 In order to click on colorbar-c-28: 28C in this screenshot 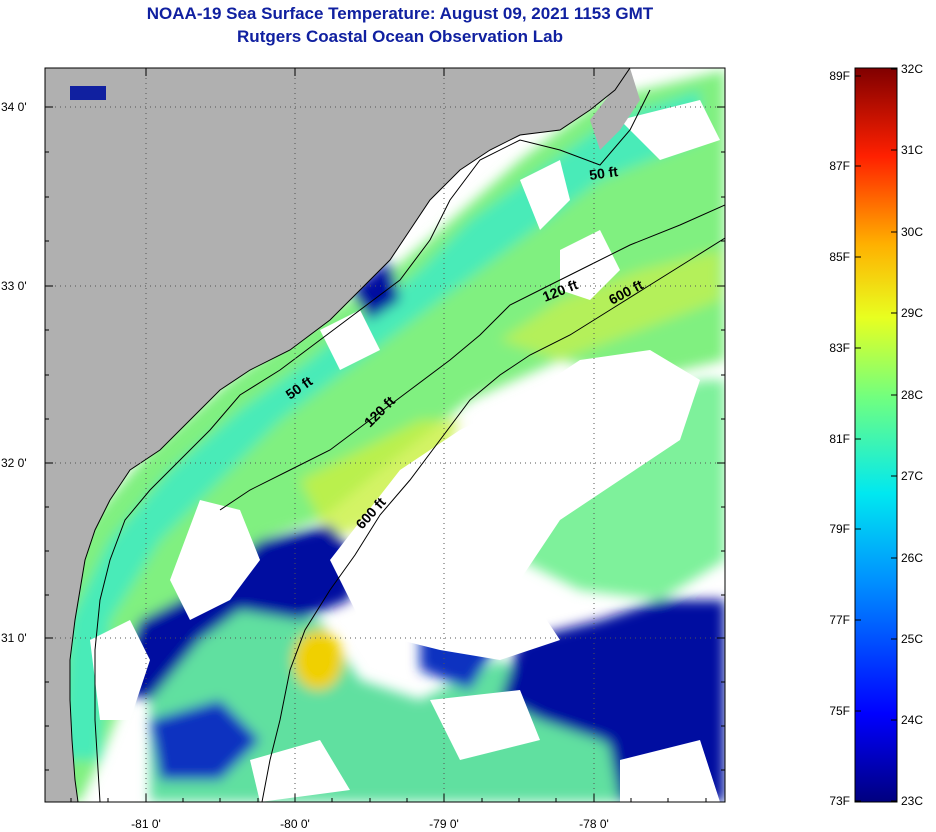, I will do `click(912, 395)`.